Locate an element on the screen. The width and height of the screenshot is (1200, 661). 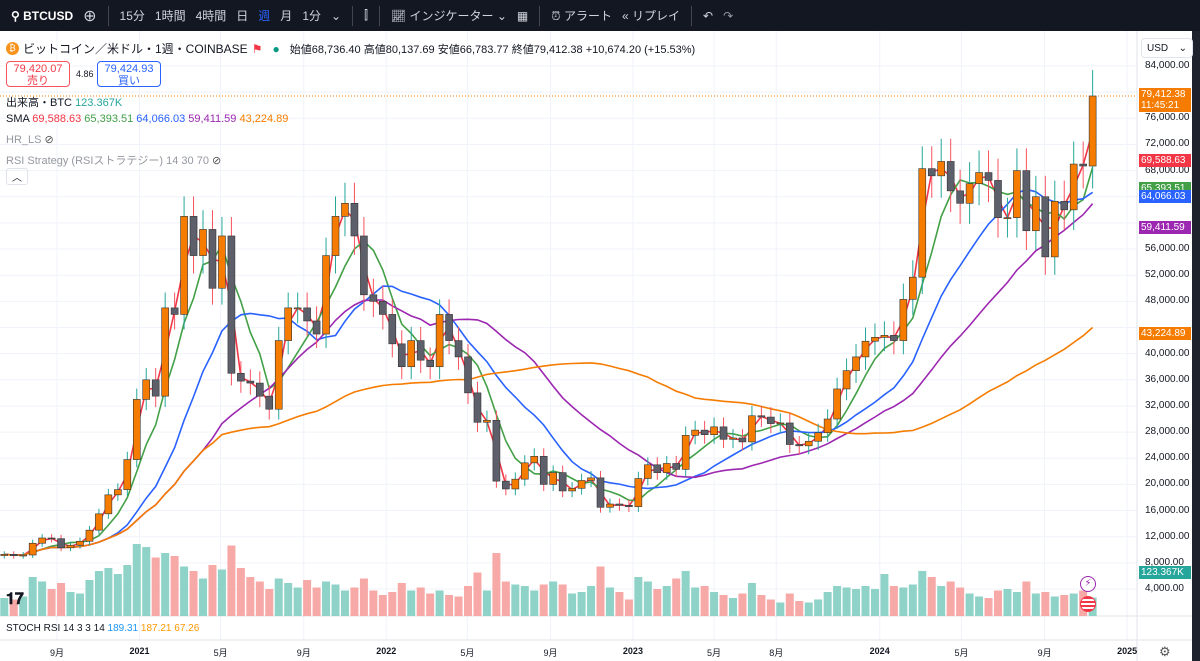
sma-label: SMA is located at coordinates (18, 119).